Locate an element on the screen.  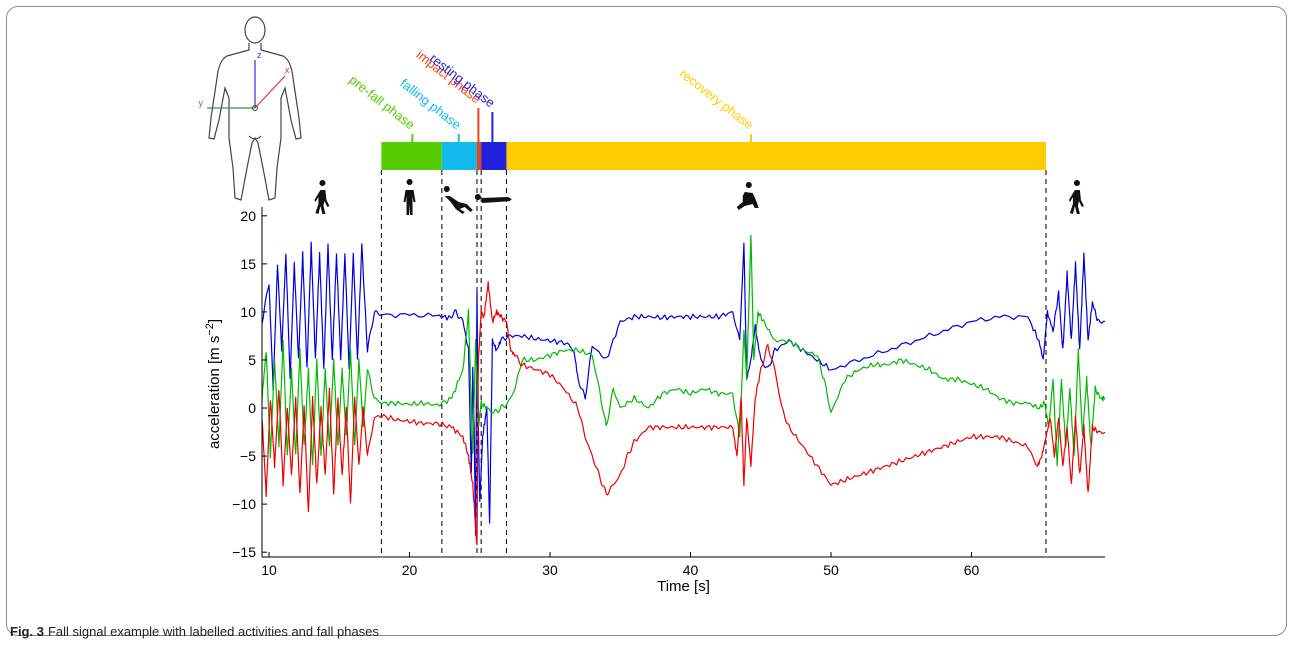
y-tick-label: 5 is located at coordinates (252, 360).